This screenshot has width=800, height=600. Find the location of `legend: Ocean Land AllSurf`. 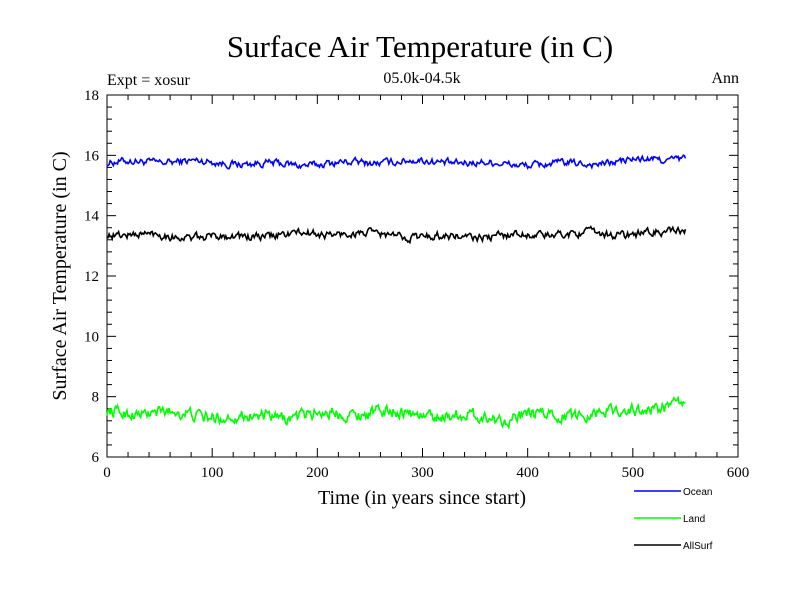

legend: Ocean Land AllSurf is located at coordinates (673, 519).